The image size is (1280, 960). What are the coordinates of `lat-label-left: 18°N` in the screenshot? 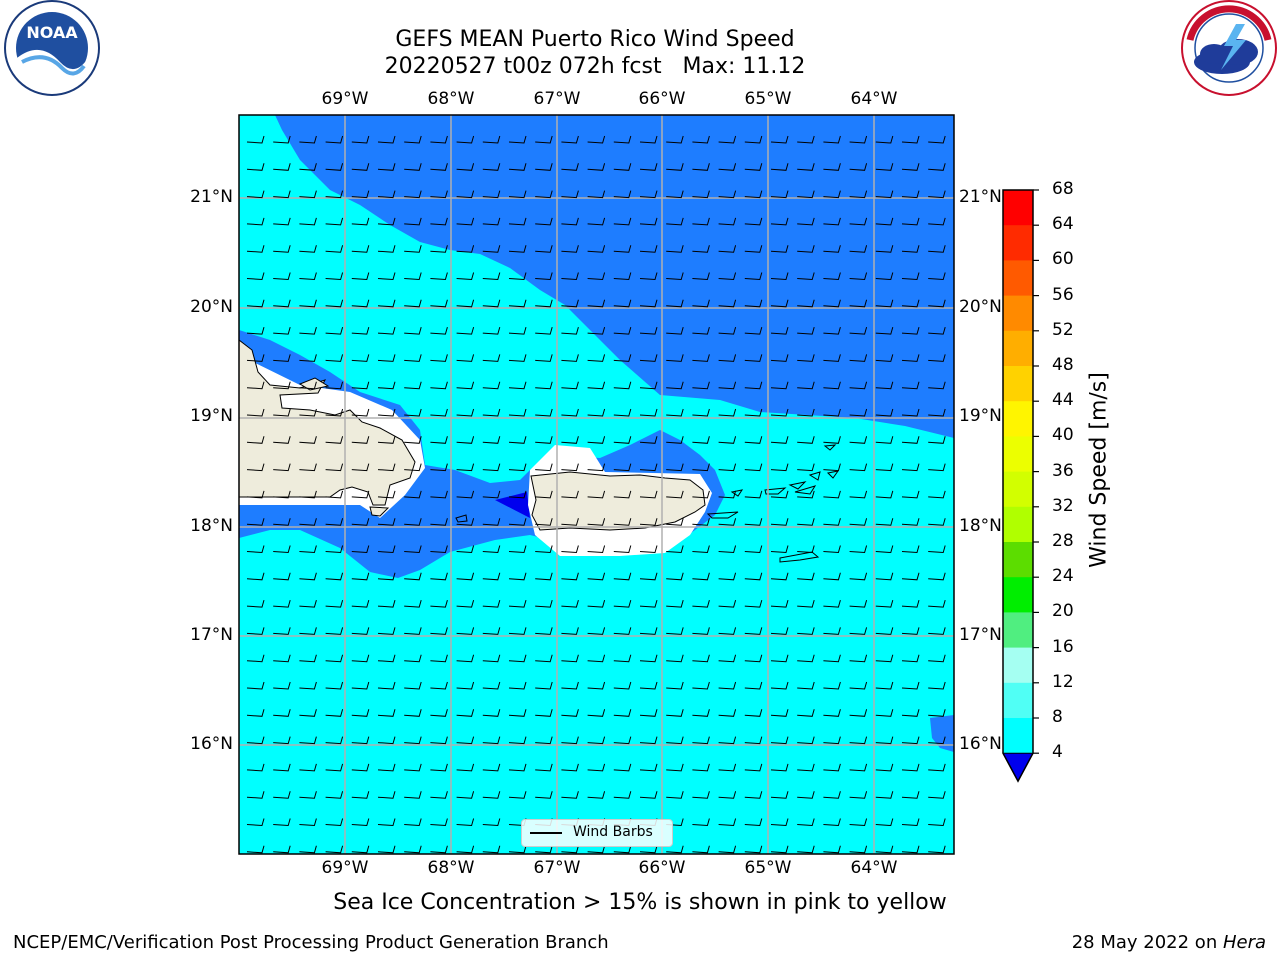 It's located at (211, 526).